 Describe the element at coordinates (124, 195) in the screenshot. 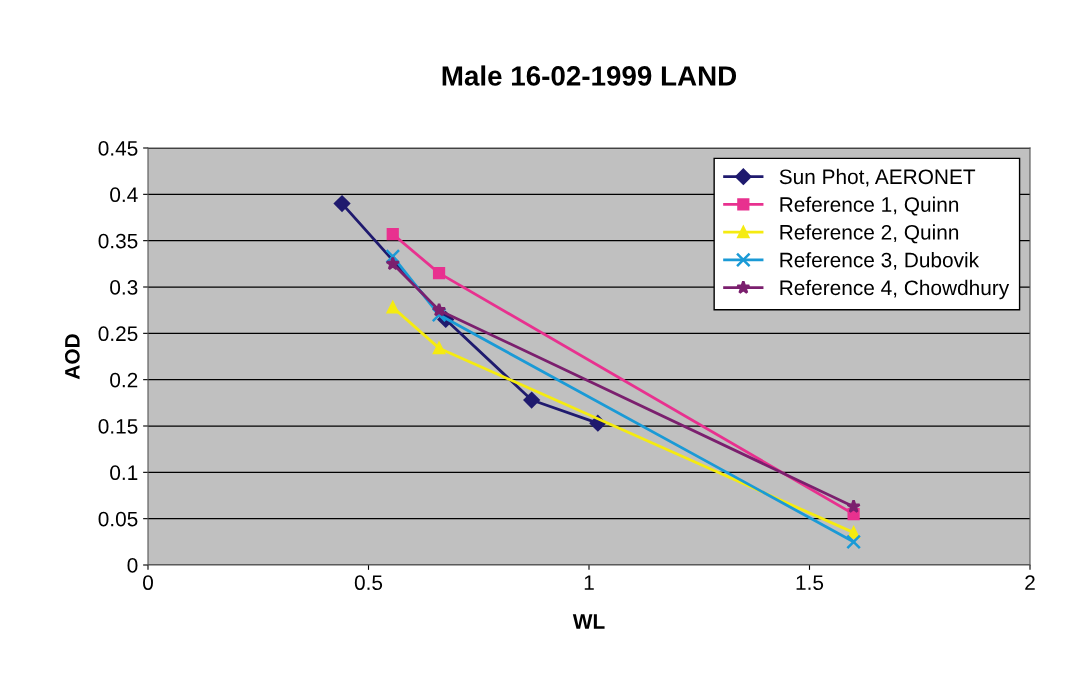

I see `y-tick-label: 0.4` at that location.